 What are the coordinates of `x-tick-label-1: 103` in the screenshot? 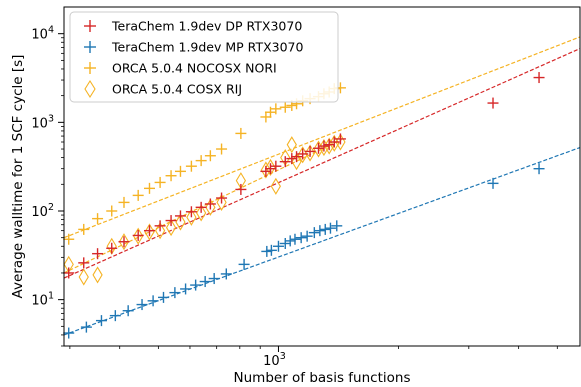 It's located at (274, 360).